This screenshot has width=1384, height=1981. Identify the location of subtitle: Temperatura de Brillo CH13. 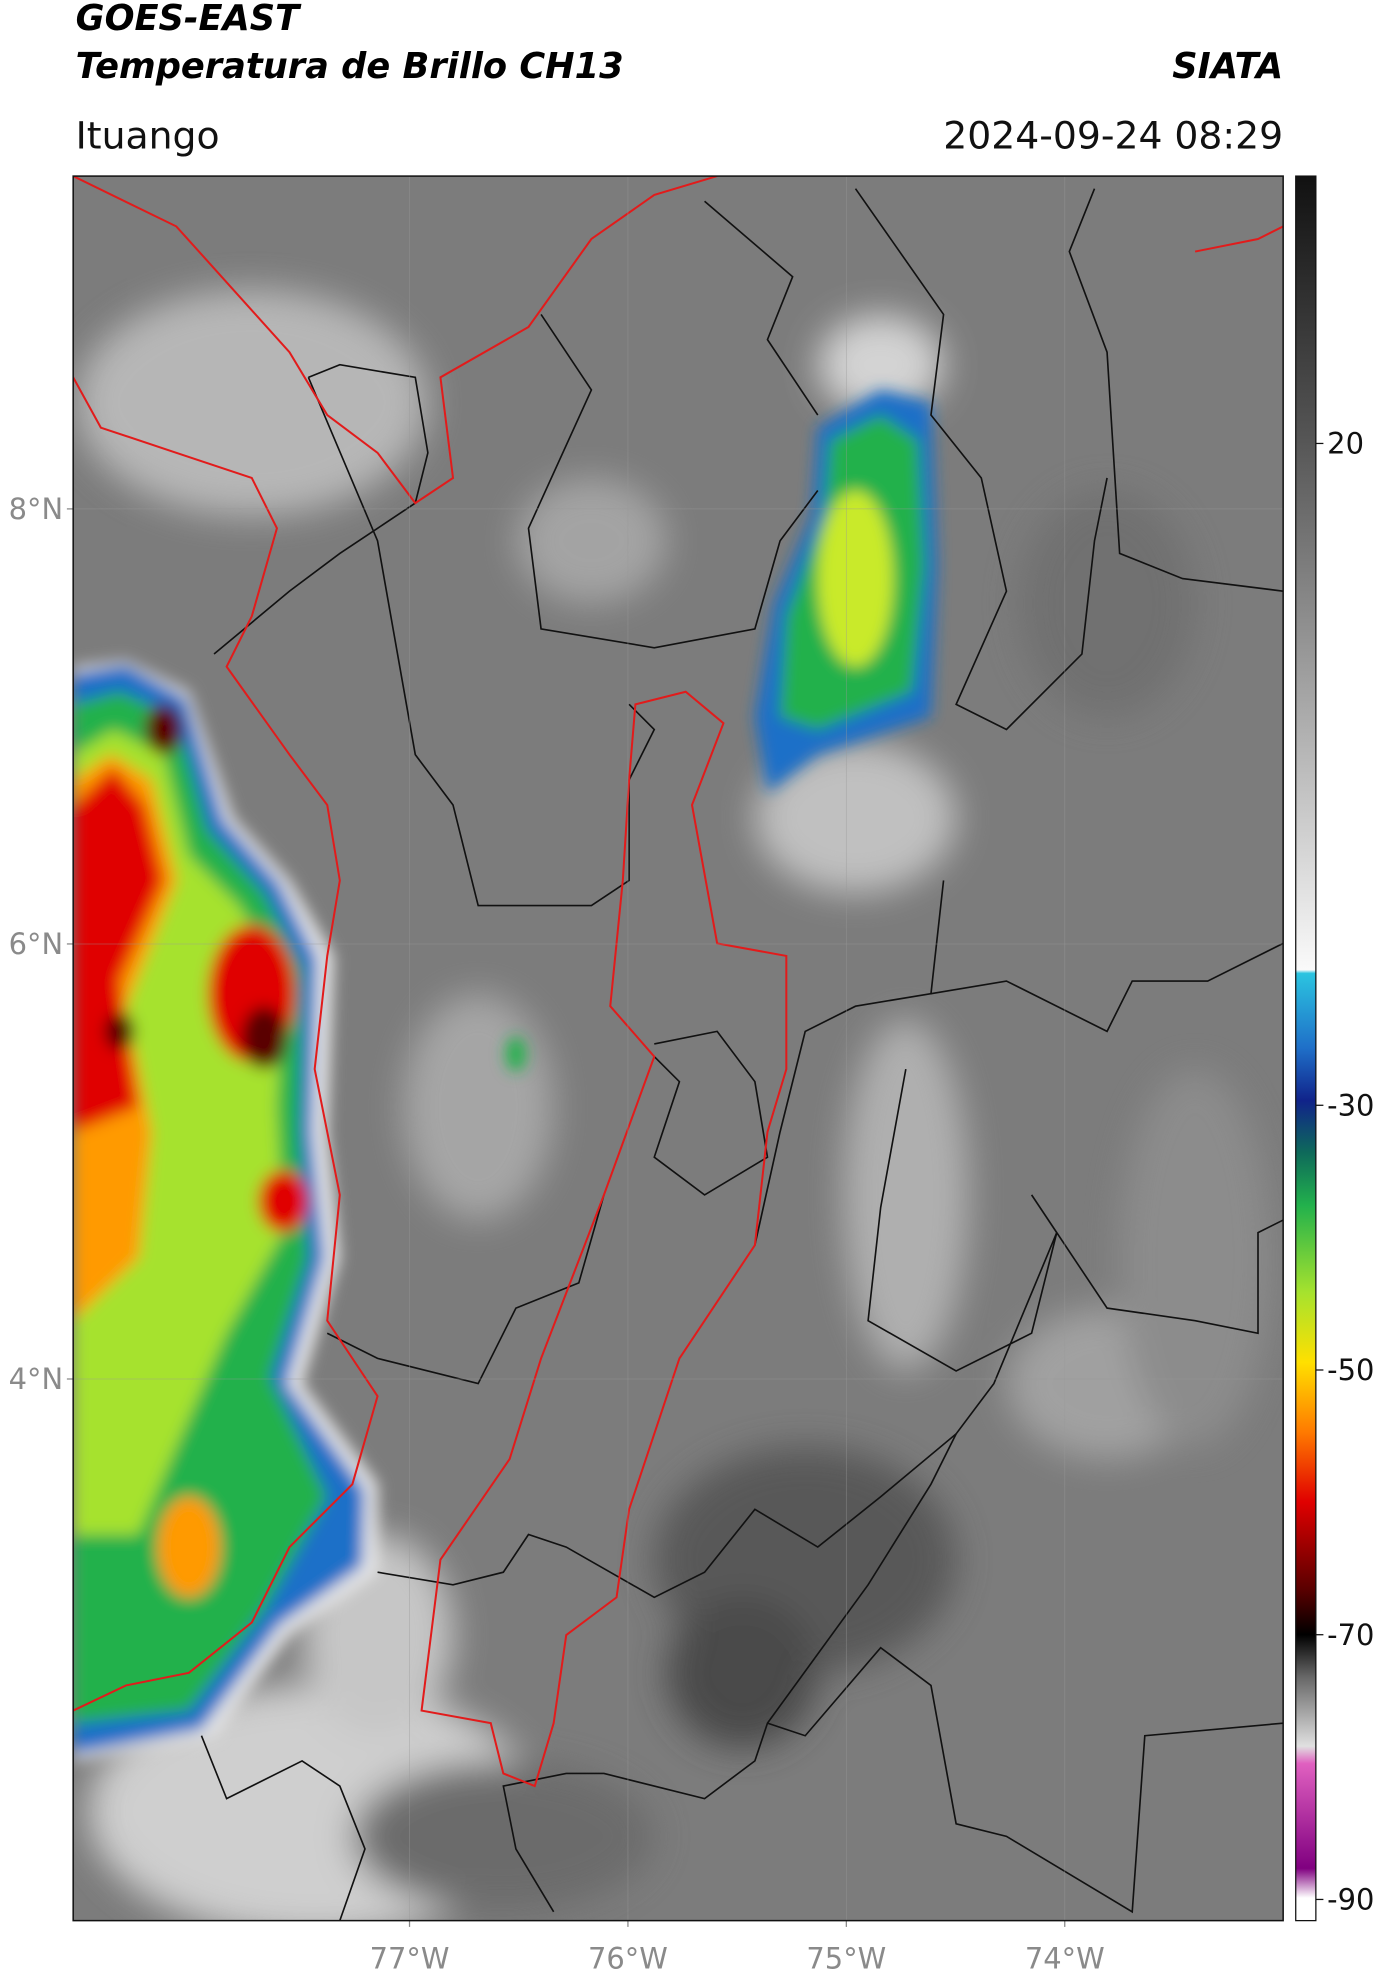
(350, 66).